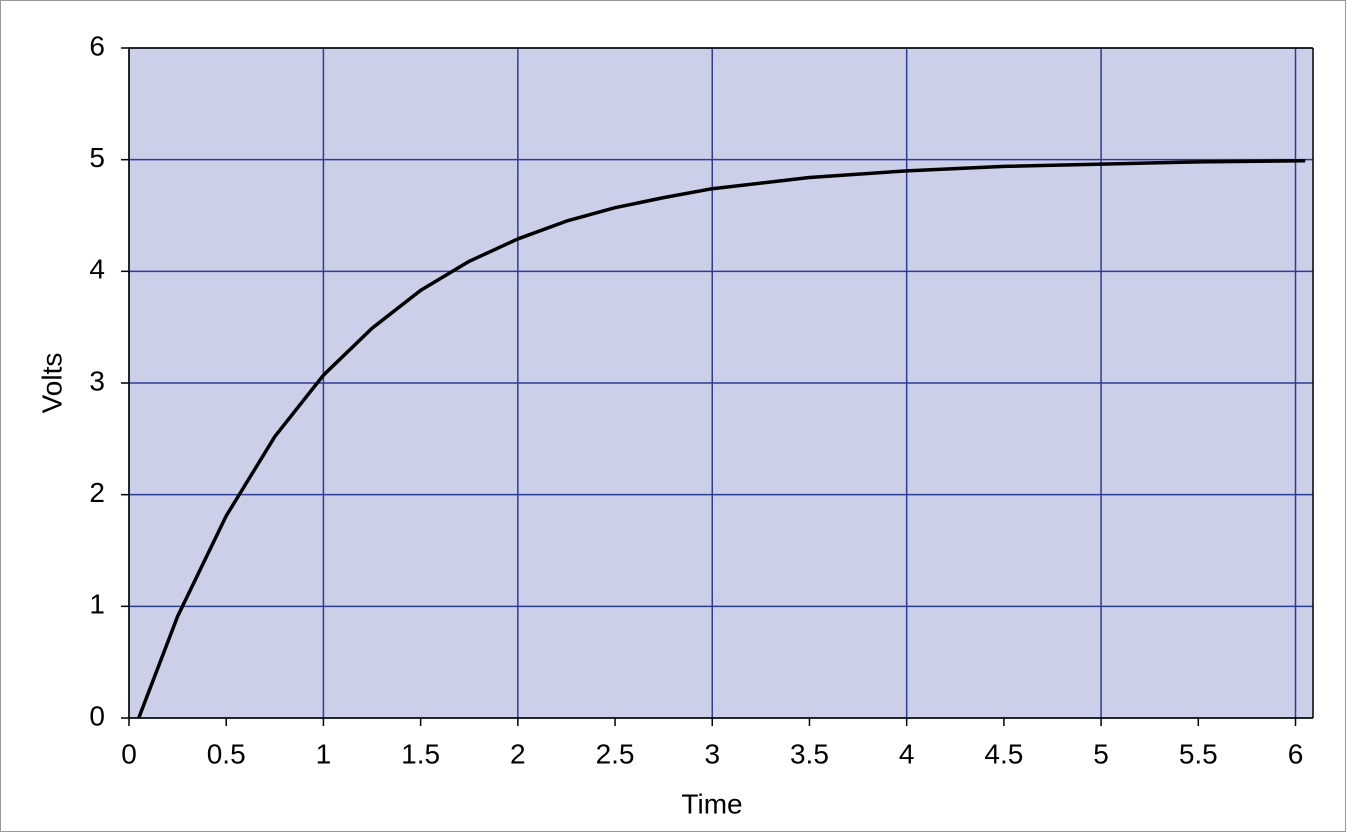  I want to click on y-tick-label: 6, so click(97, 45).